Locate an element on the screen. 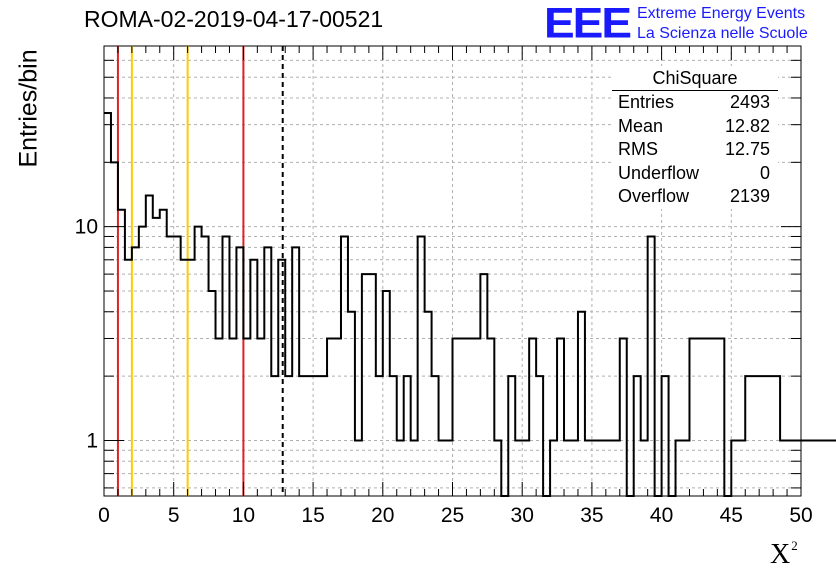 Image resolution: width=836 pixels, height=572 pixels. stats-row-entries: Entries 2493 is located at coordinates (695, 103).